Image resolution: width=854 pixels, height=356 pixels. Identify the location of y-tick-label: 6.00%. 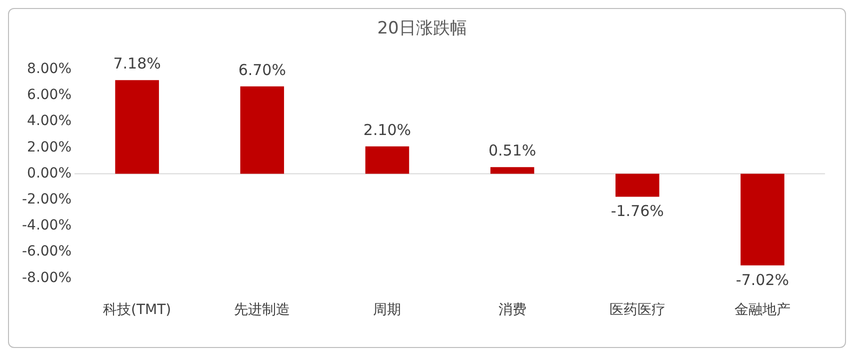
(49, 95).